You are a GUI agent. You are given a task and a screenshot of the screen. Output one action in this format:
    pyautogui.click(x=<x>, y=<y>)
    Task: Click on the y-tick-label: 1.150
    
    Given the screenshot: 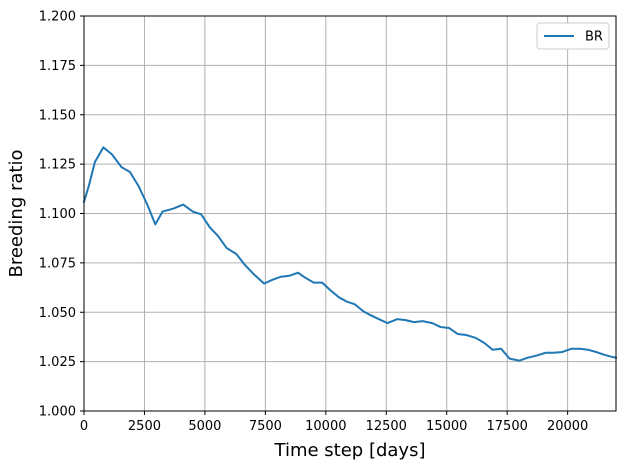 What is the action you would take?
    pyautogui.click(x=57, y=115)
    